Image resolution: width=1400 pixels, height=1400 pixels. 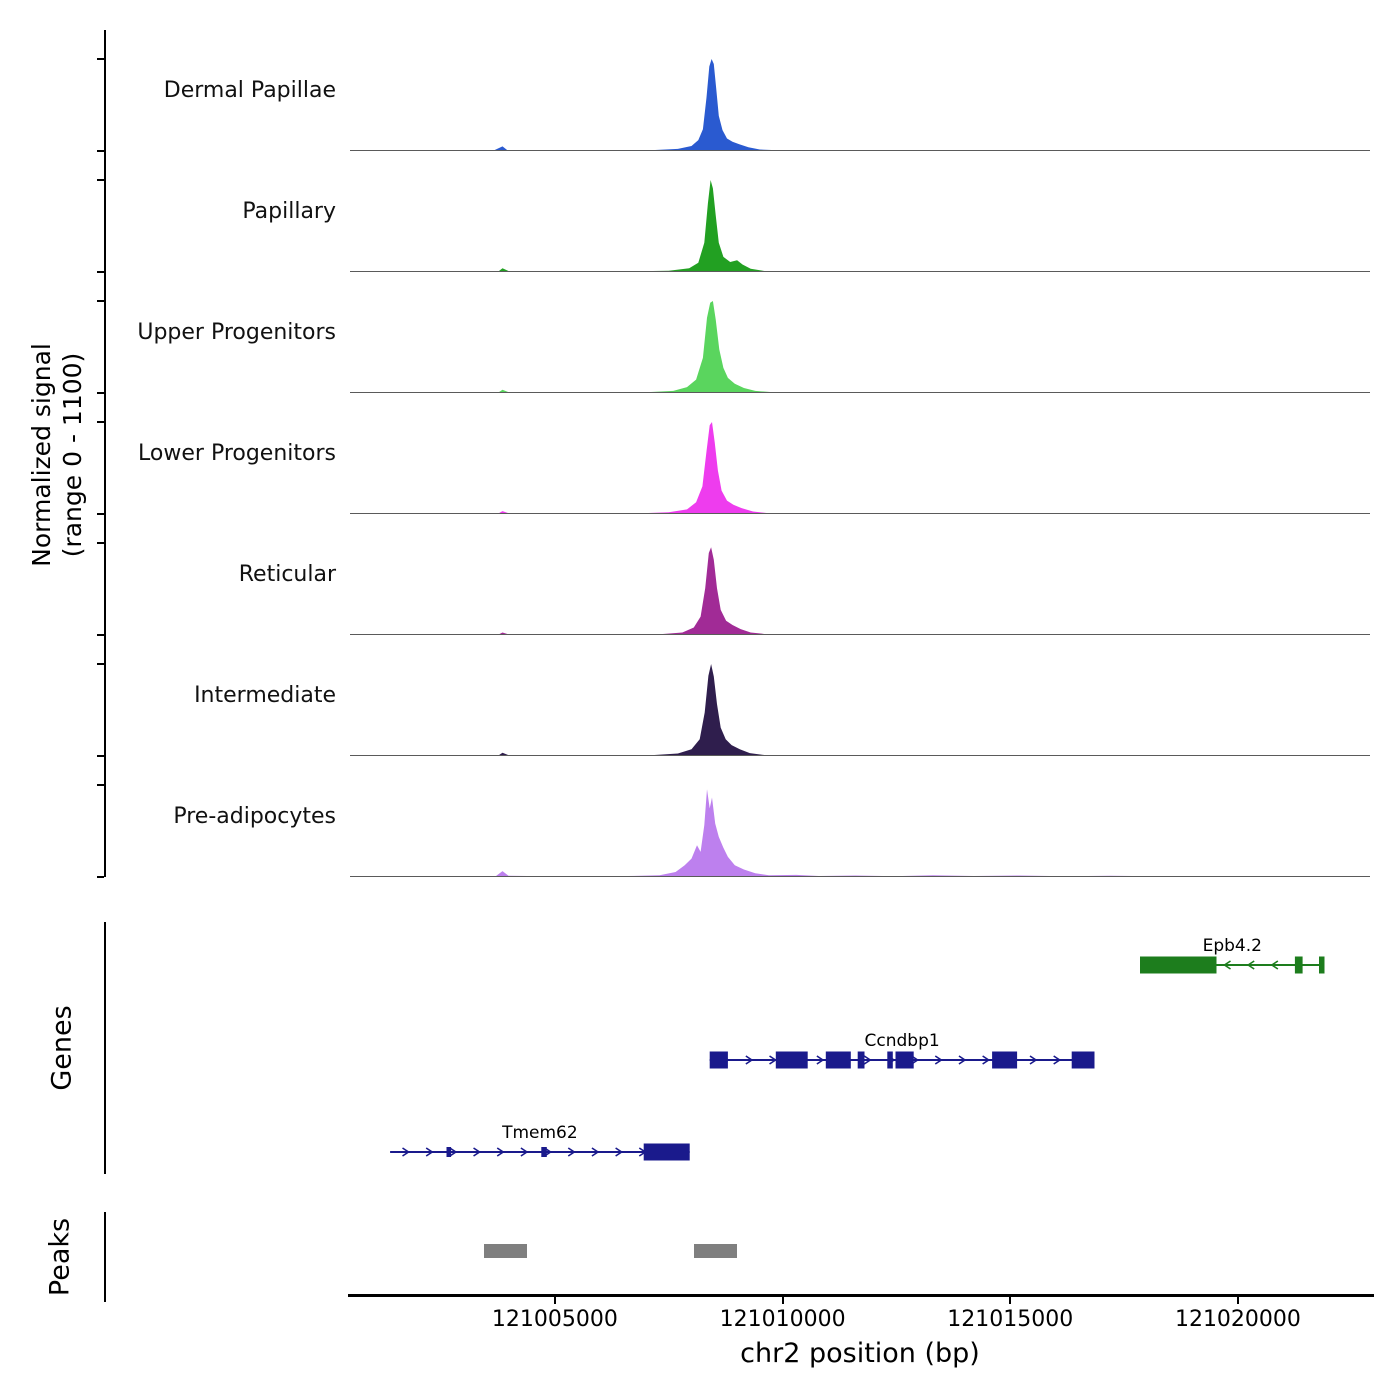 What do you see at coordinates (1232, 946) in the screenshot?
I see `gene-name-label: Epb4.2` at bounding box center [1232, 946].